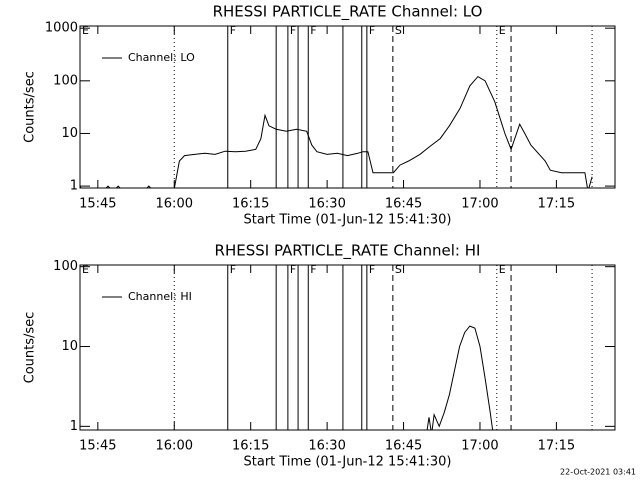 The height and width of the screenshot is (480, 640). I want to click on chart-title: RHESSI PARTICLE_RATE Channel: HI, so click(348, 251).